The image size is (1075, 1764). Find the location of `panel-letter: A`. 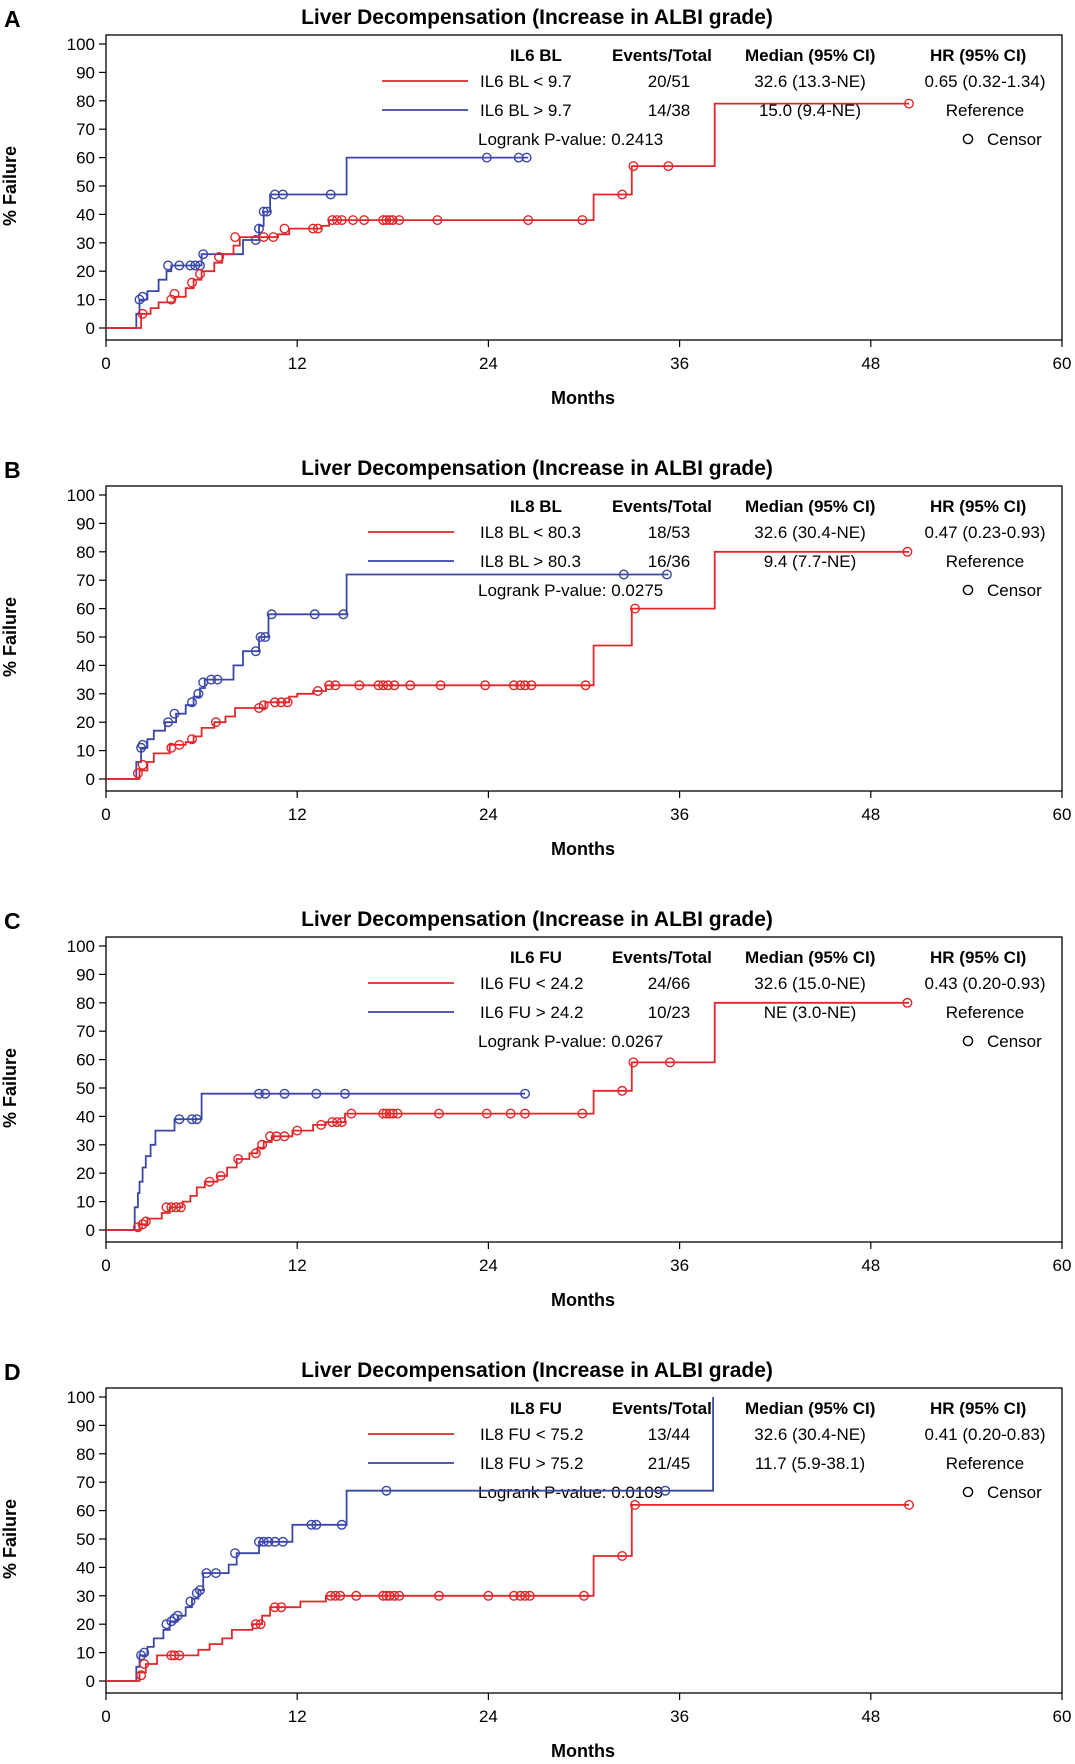

panel-letter: A is located at coordinates (12, 19).